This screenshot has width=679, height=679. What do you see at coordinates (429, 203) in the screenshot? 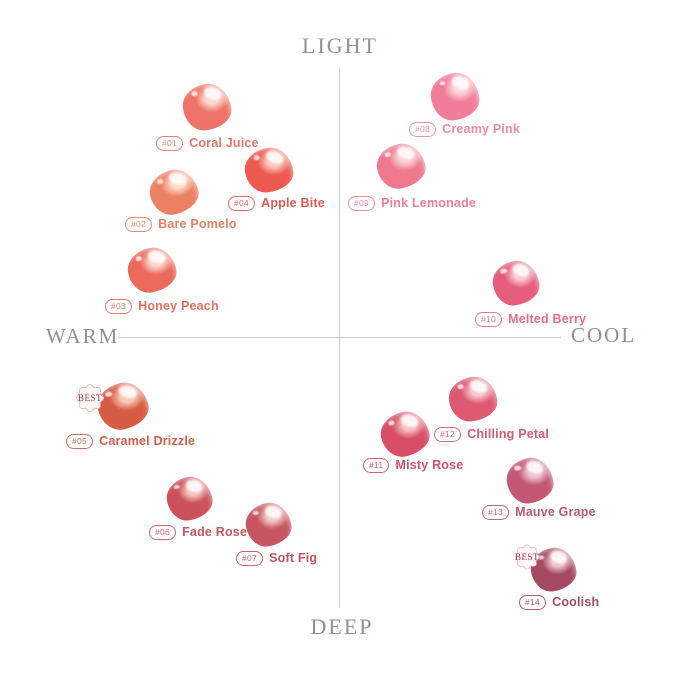
I see `shade-name: Pink Lemonade` at bounding box center [429, 203].